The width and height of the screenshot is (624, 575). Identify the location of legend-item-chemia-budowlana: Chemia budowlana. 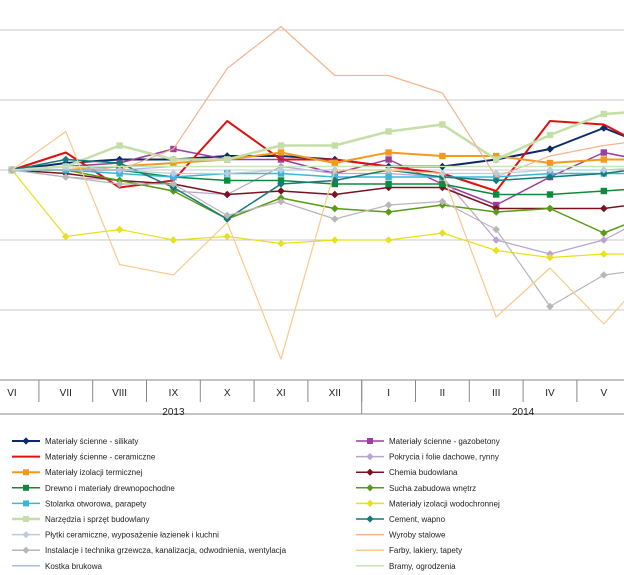
(407, 472).